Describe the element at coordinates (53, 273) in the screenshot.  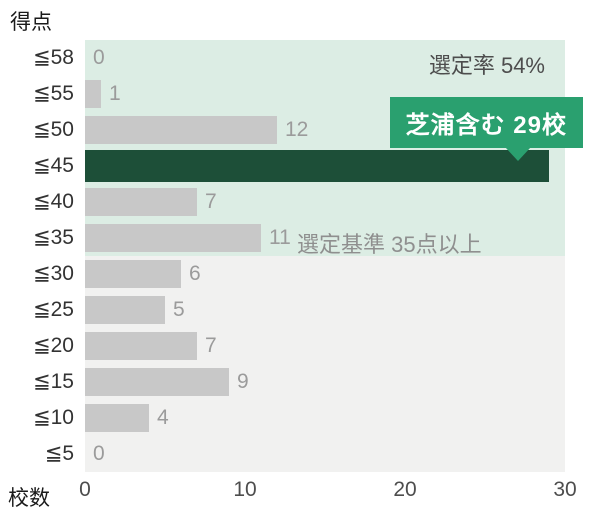
I see `y-axis-label: ≦30` at that location.